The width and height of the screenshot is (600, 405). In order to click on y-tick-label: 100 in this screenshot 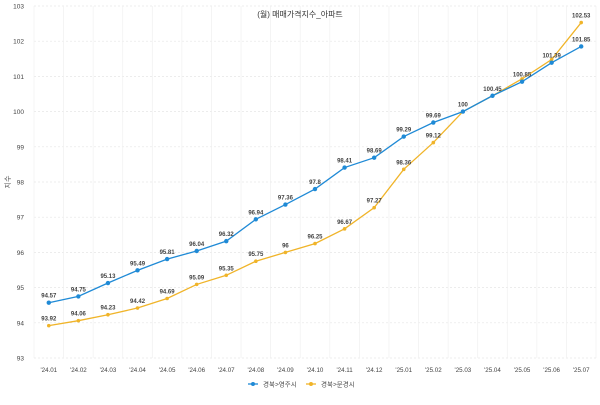, I will do `click(18, 112)`.